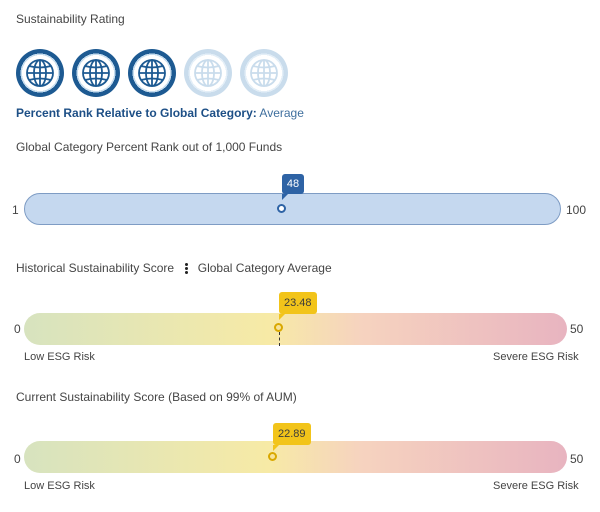 This screenshot has height=512, width=600. I want to click on sustainability-rating-title: Sustainability Rating, so click(70, 19).